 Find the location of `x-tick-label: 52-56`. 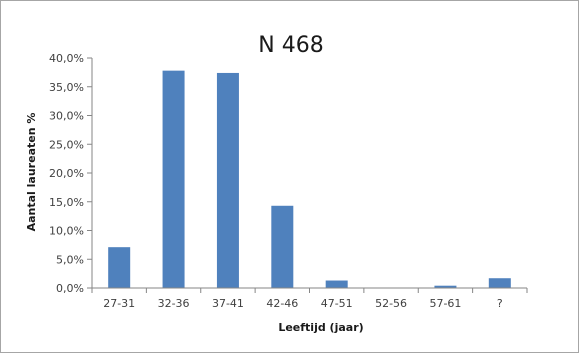

x-tick-label: 52-56 is located at coordinates (391, 303).